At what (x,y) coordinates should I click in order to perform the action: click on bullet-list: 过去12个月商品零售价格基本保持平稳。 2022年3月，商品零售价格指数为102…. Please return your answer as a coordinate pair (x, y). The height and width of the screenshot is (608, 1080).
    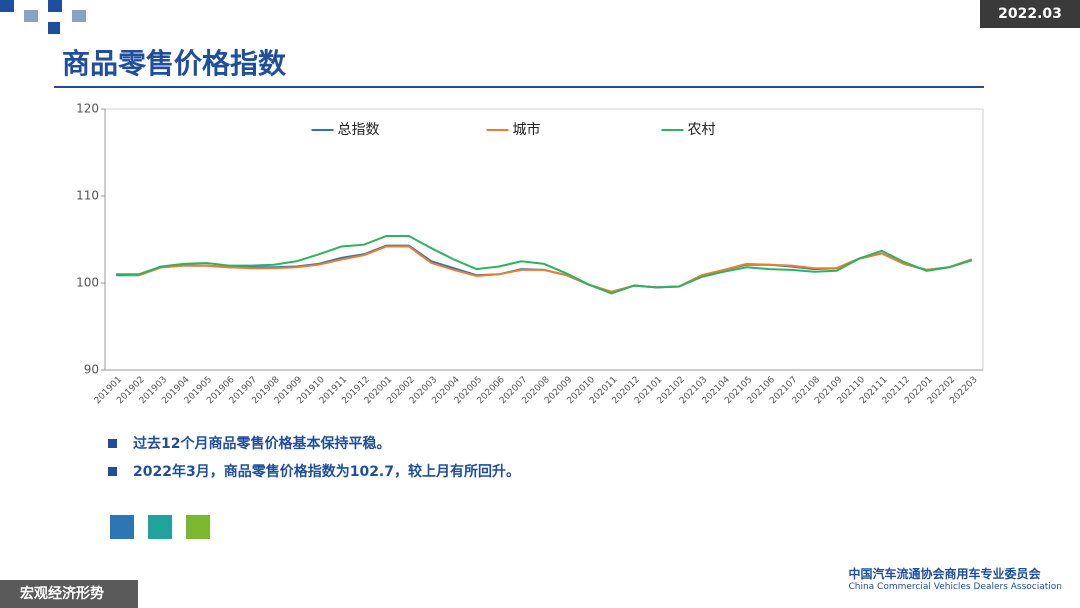
    Looking at the image, I should click on (314, 458).